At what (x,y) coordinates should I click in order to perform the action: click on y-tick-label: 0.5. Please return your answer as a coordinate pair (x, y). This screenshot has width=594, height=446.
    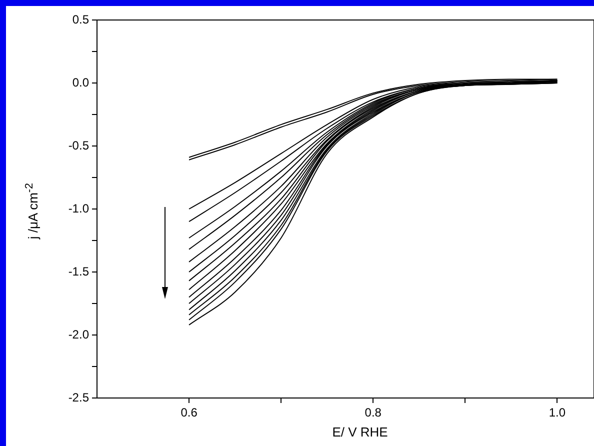
    Looking at the image, I should click on (81, 19).